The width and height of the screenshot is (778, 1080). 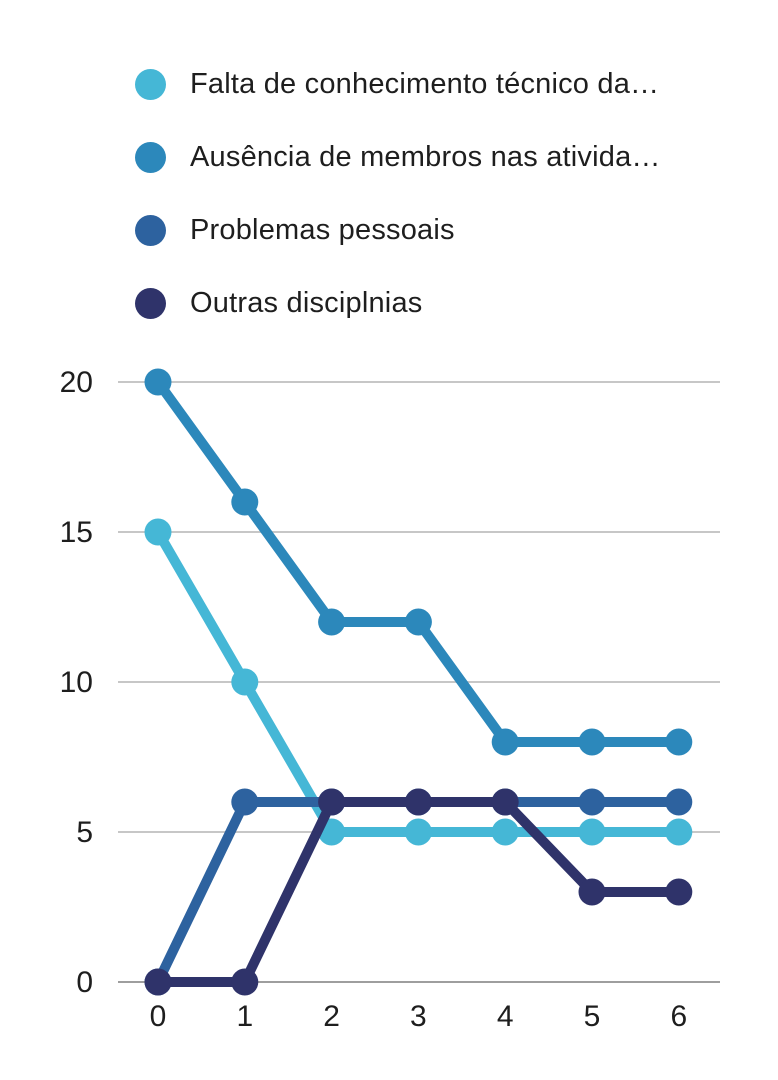 What do you see at coordinates (76, 682) in the screenshot?
I see `y-axis-tick-label: 10` at bounding box center [76, 682].